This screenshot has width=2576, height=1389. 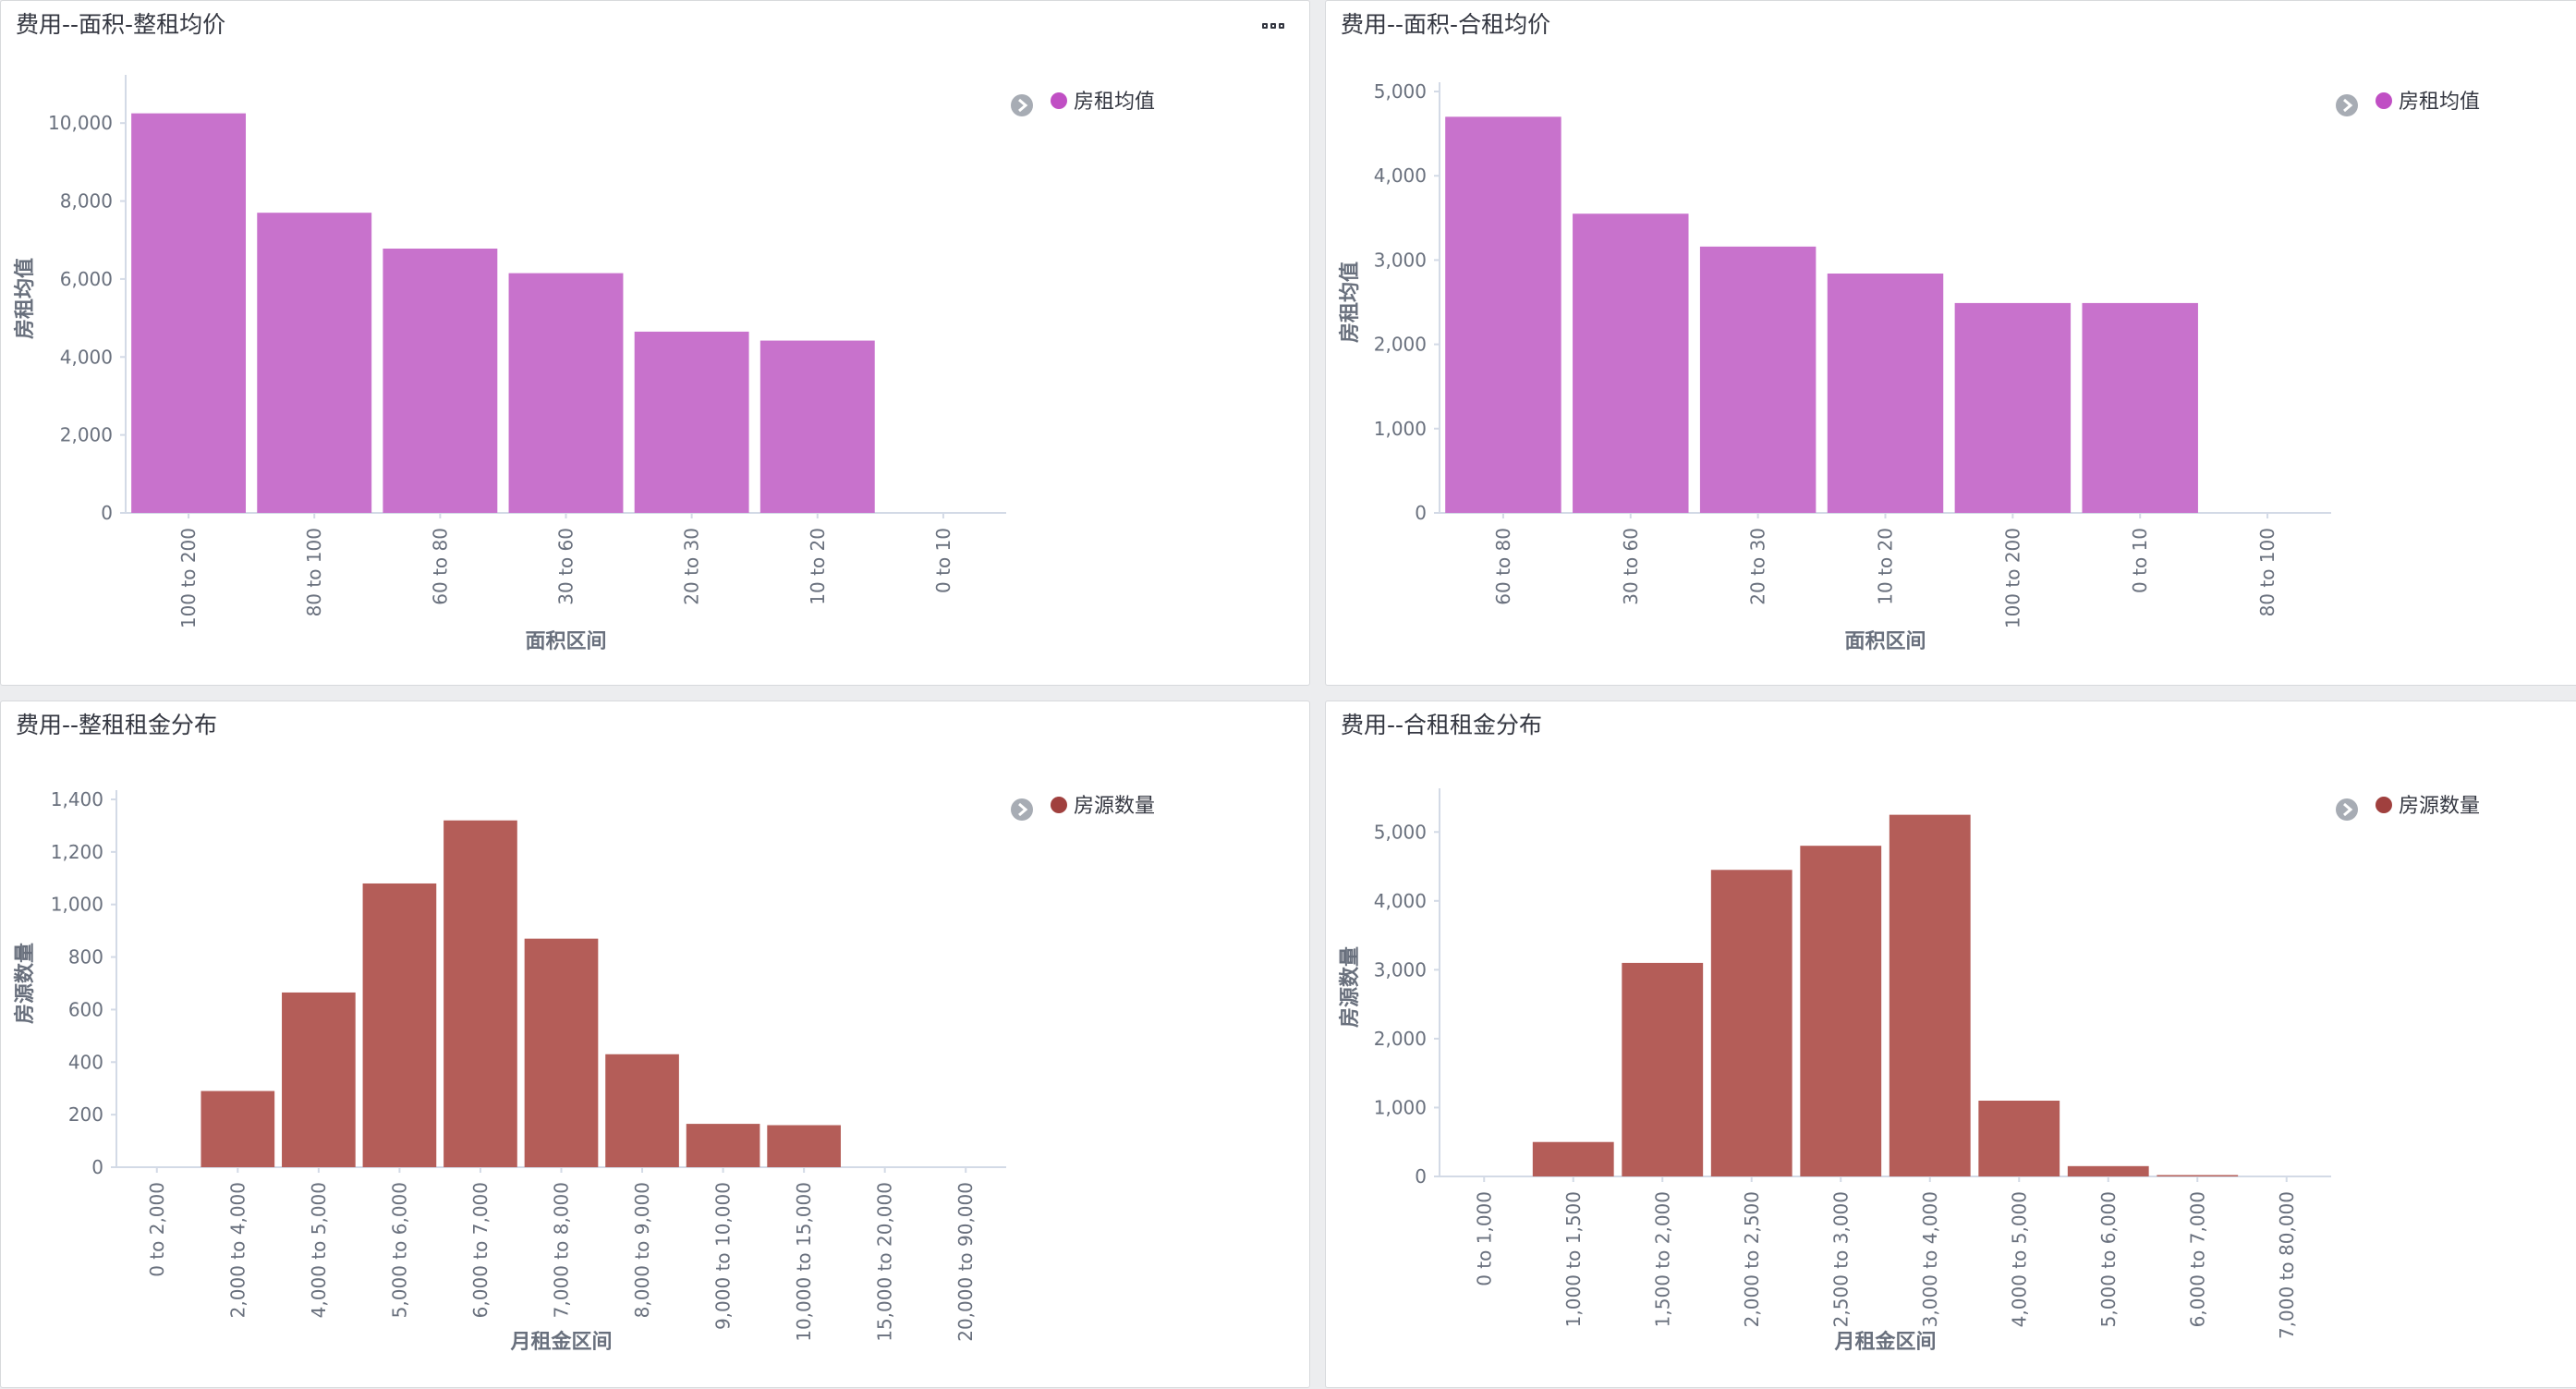 What do you see at coordinates (1446, 24) in the screenshot?
I see `panel-title: 费用--面积-合租均价` at bounding box center [1446, 24].